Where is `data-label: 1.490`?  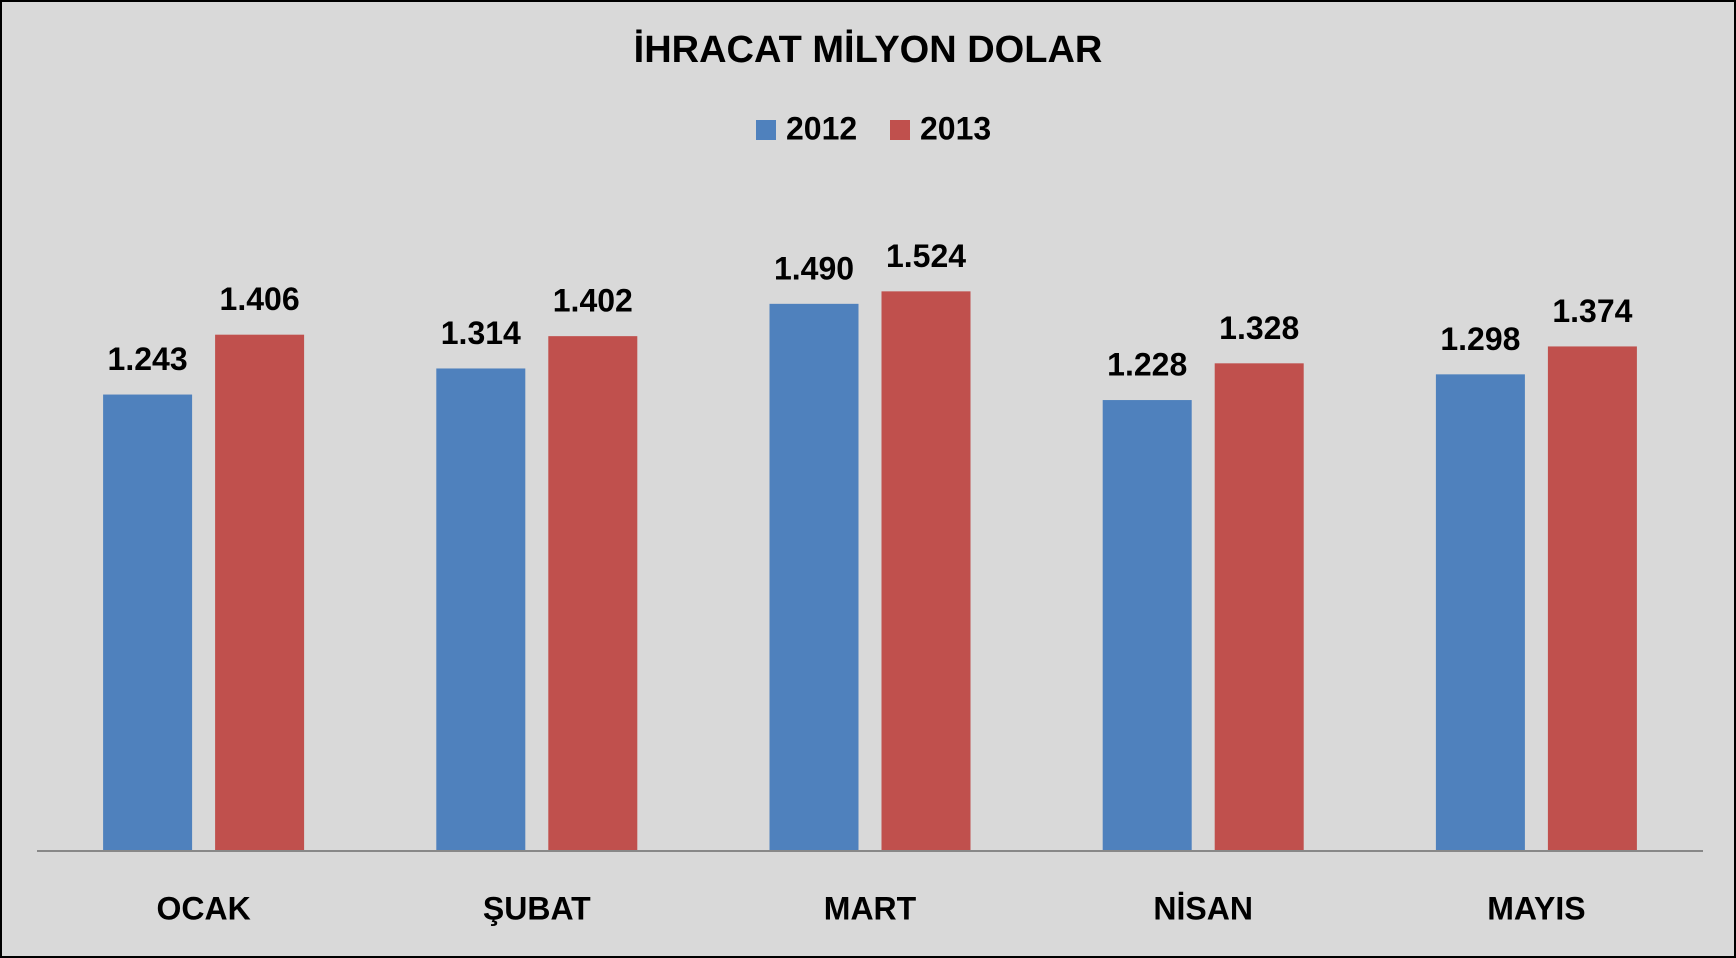
data-label: 1.490 is located at coordinates (814, 268).